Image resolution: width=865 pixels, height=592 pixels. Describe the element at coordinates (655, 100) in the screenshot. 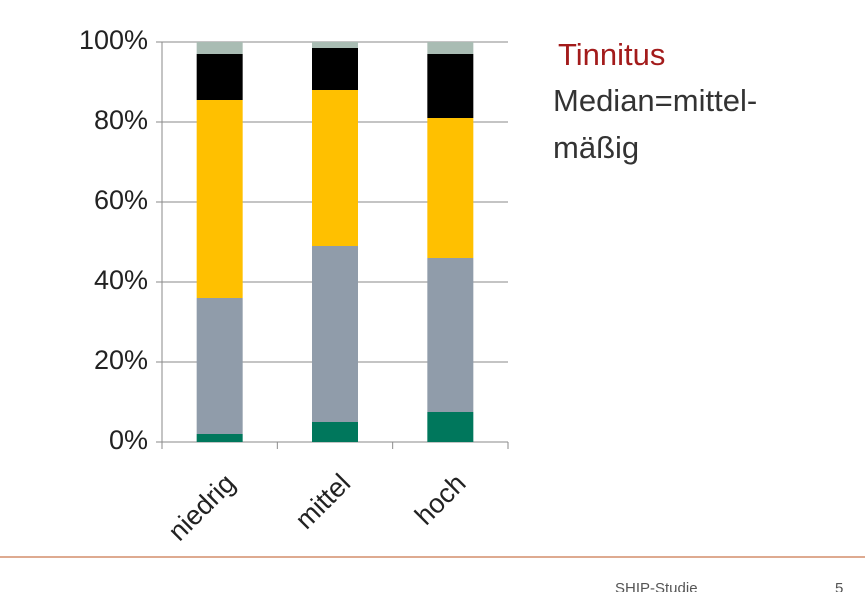

I see `annotation: Median=mittel-` at that location.